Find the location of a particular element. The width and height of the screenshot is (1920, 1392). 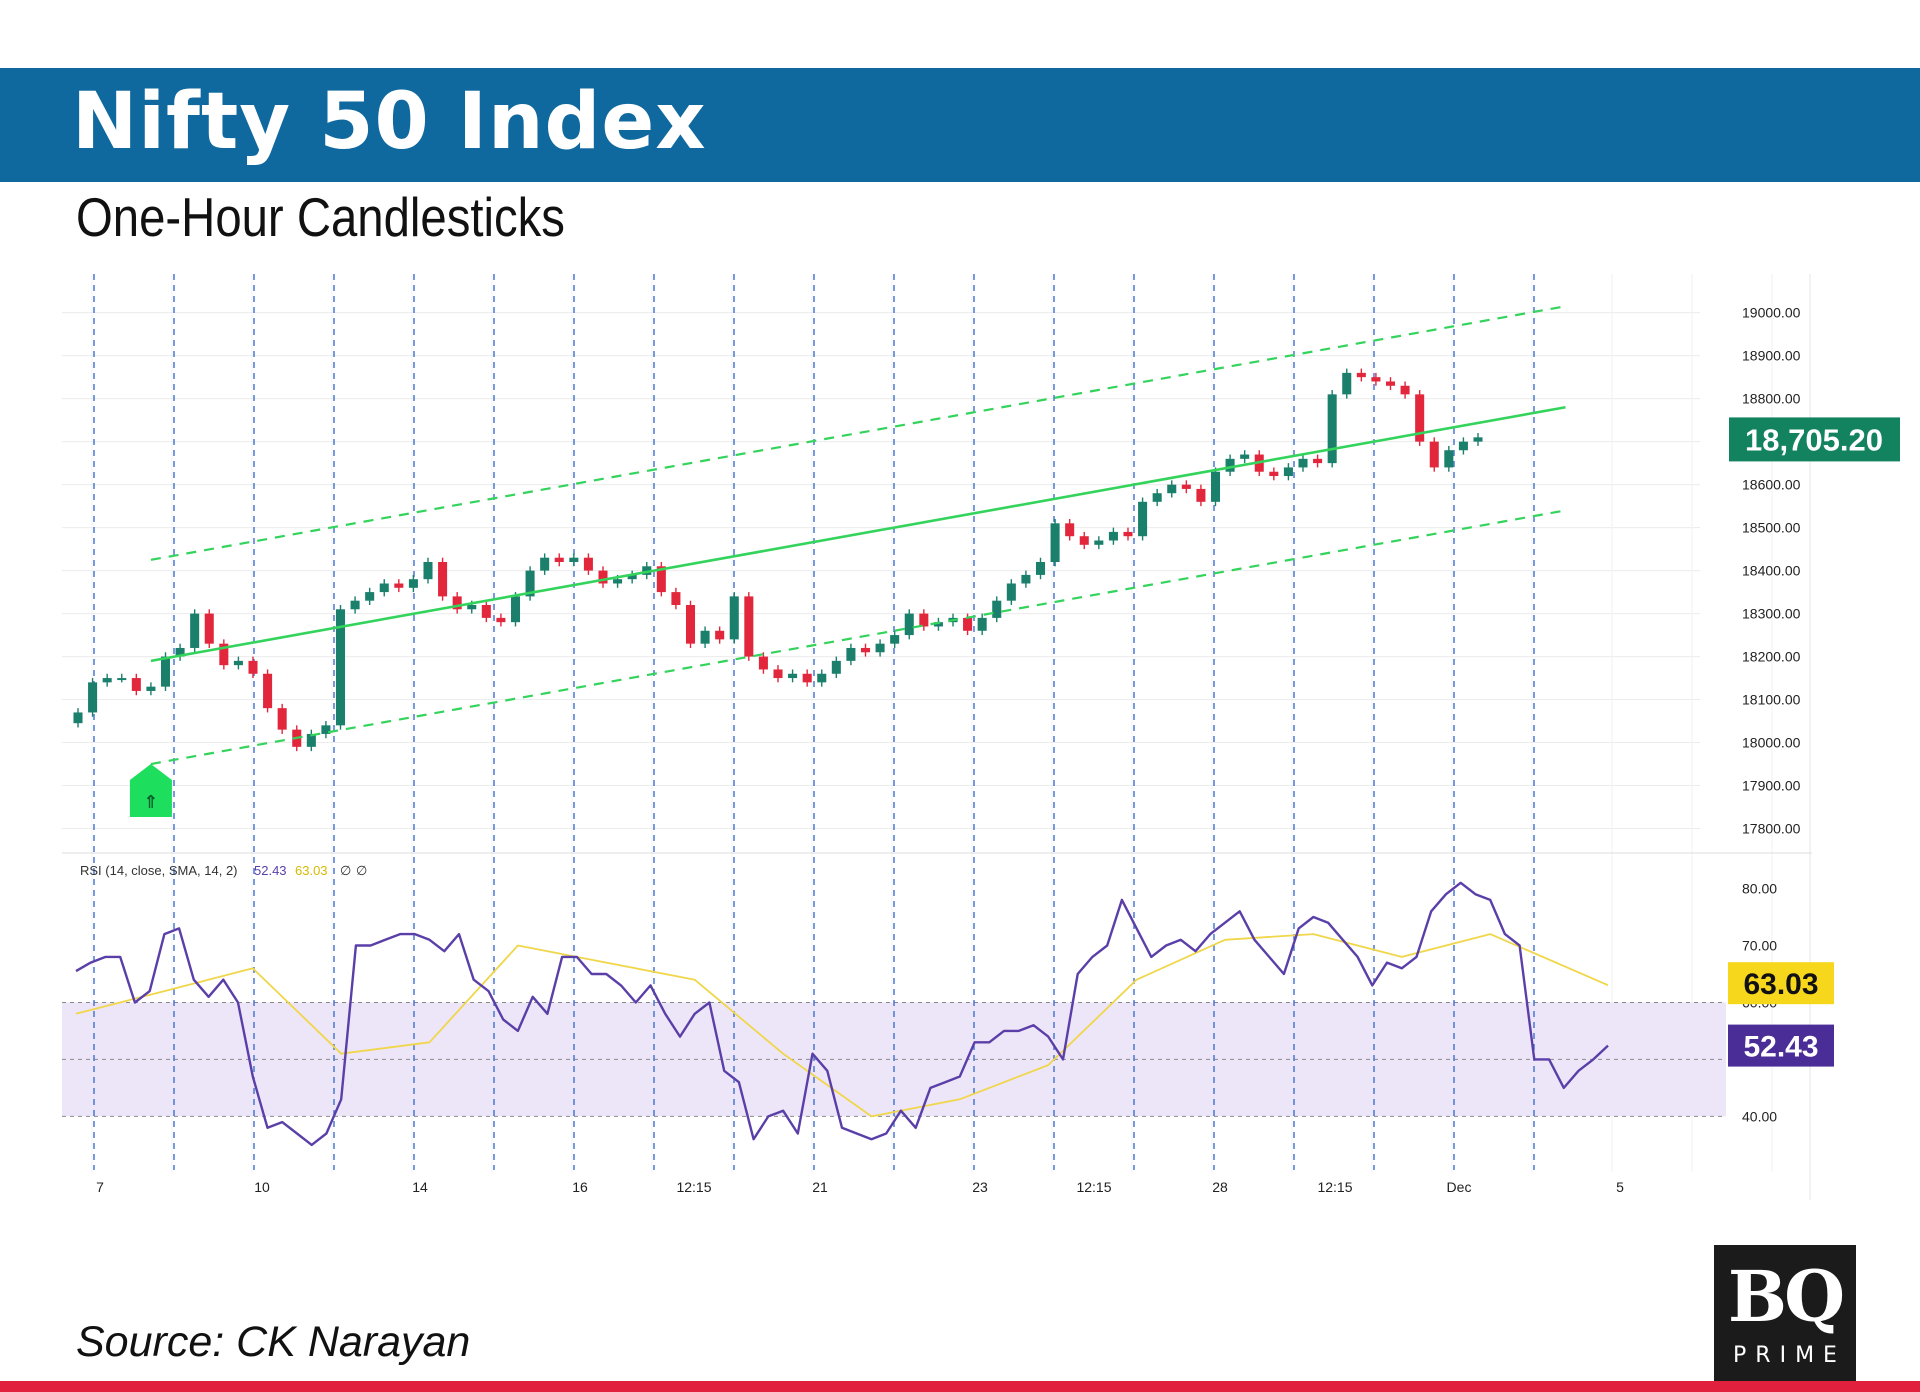

price-tick-label: 18500.00 is located at coordinates (1771, 528).